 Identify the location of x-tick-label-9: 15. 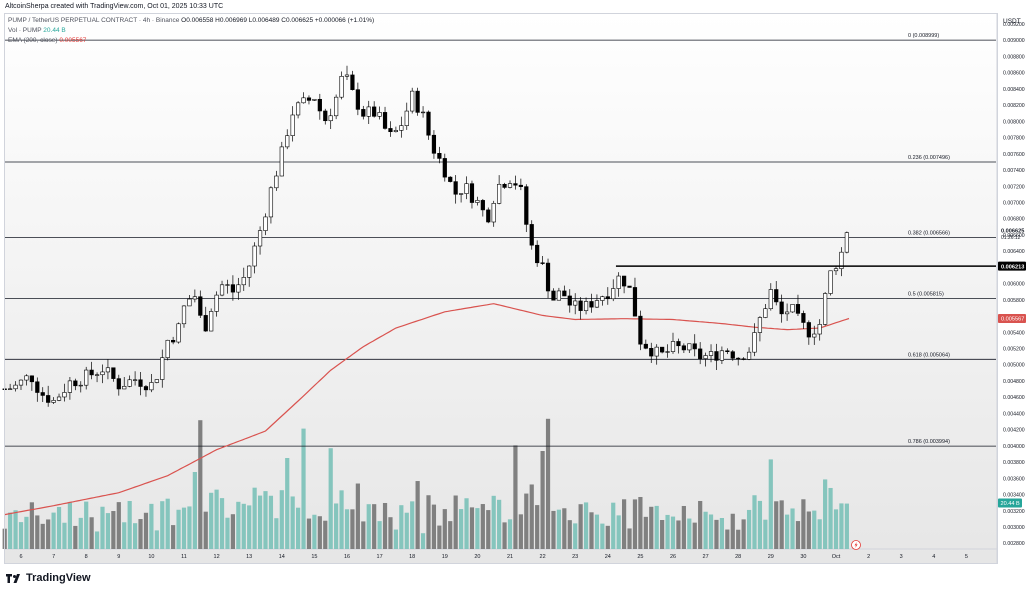
(314, 557).